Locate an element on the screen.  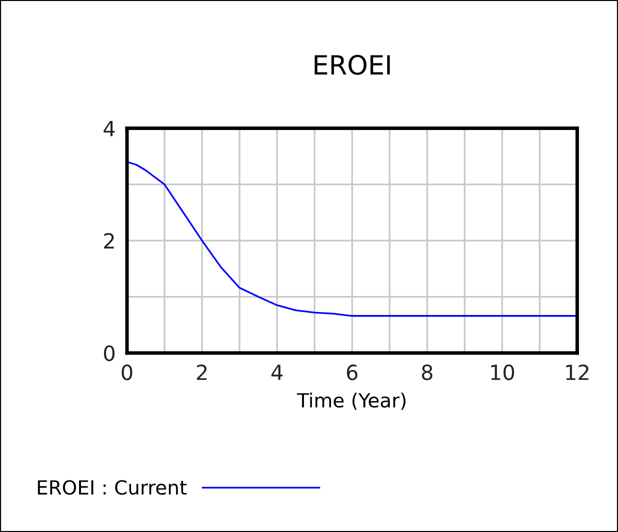
x-tick-label: 12 is located at coordinates (577, 372).